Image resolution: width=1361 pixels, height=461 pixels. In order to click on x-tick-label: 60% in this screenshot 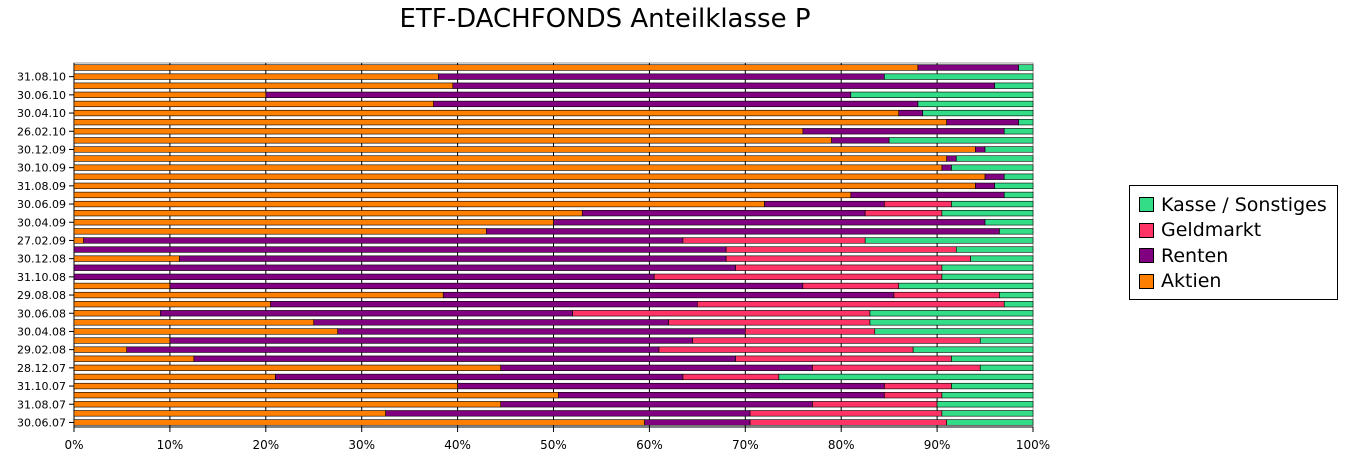, I will do `click(649, 445)`.